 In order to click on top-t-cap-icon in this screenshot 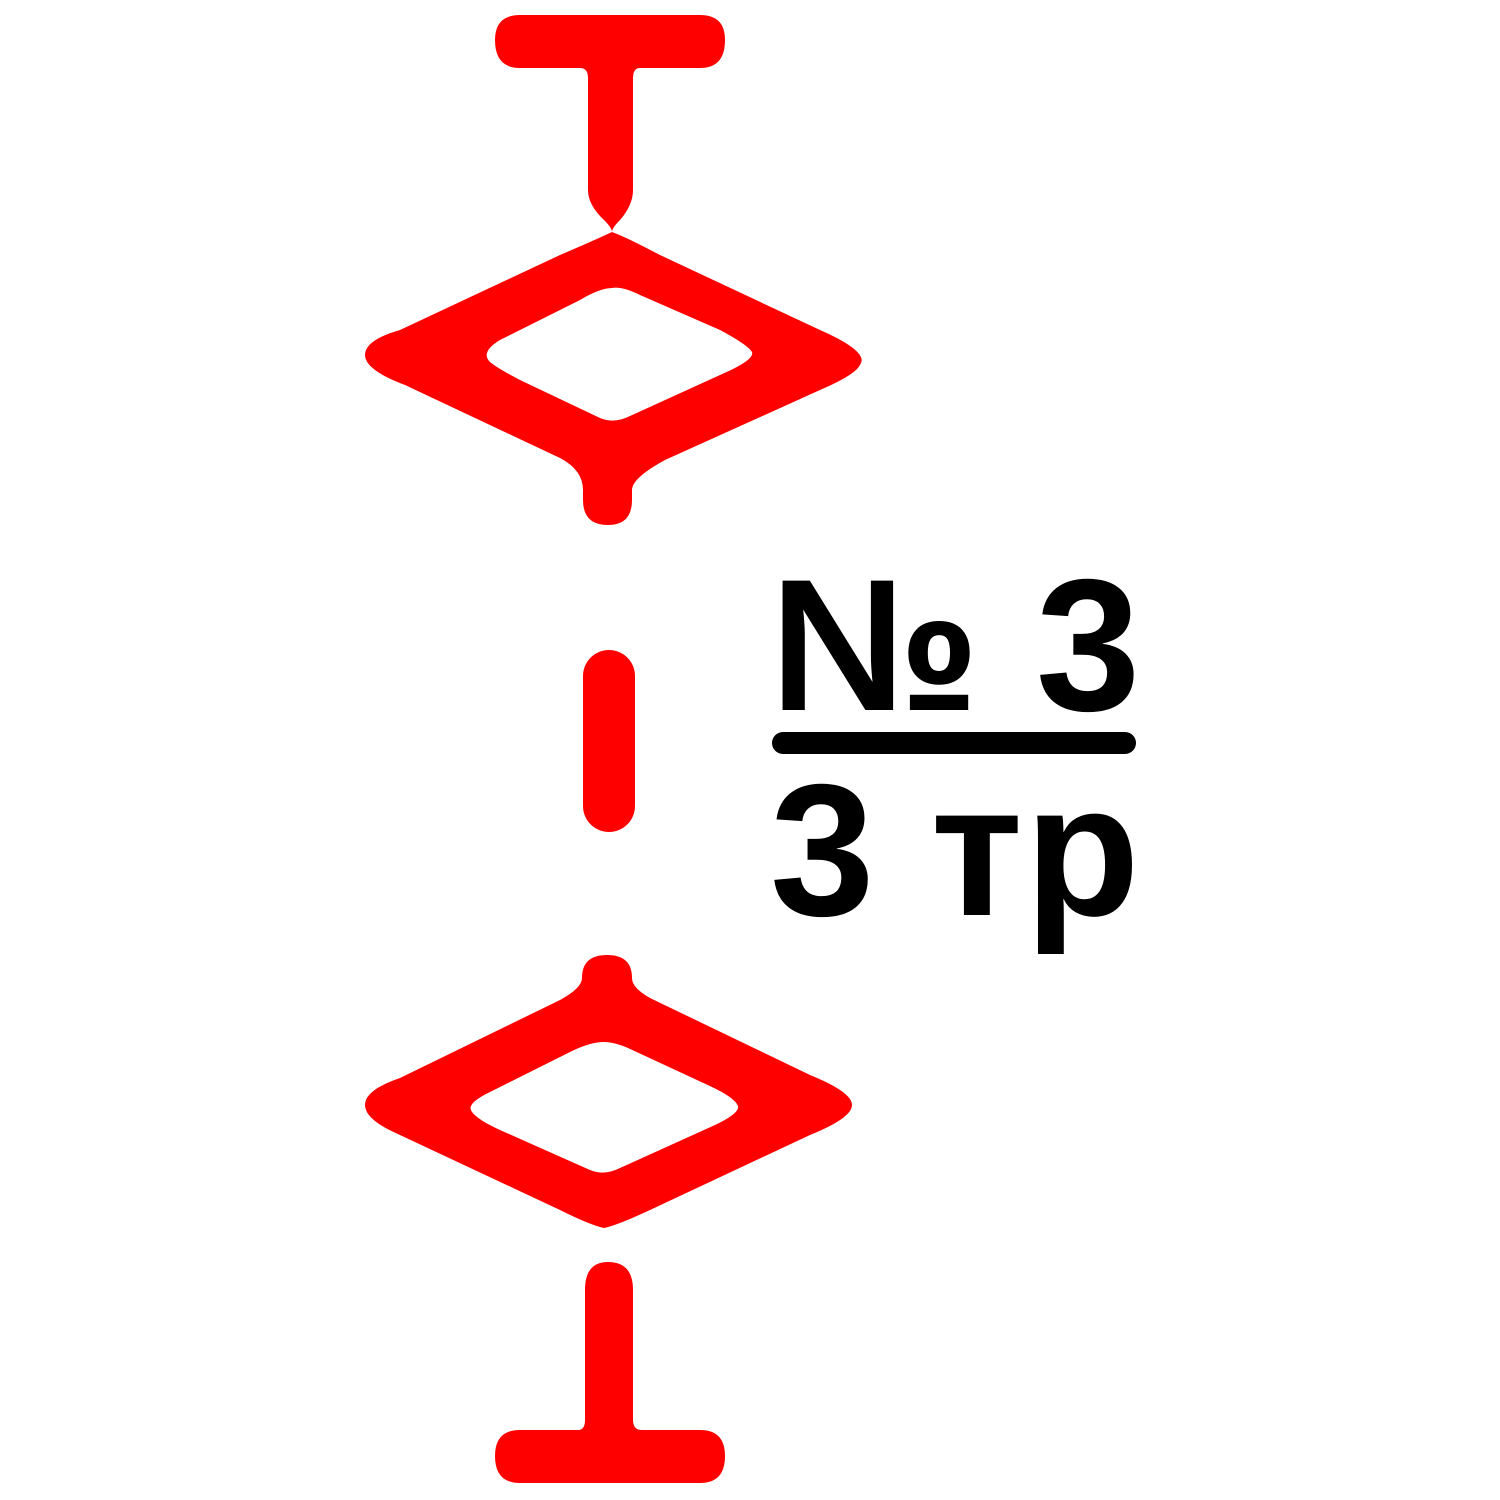, I will do `click(610, 123)`.